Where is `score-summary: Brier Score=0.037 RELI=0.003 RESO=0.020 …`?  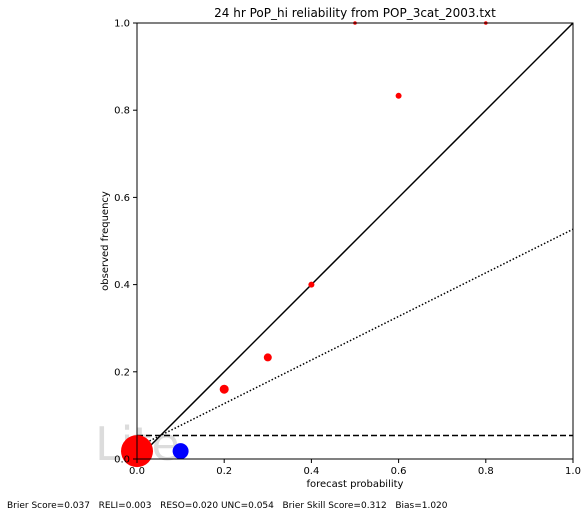
score-summary: Brier Score=0.037 RELI=0.003 RESO=0.020 … is located at coordinates (227, 506).